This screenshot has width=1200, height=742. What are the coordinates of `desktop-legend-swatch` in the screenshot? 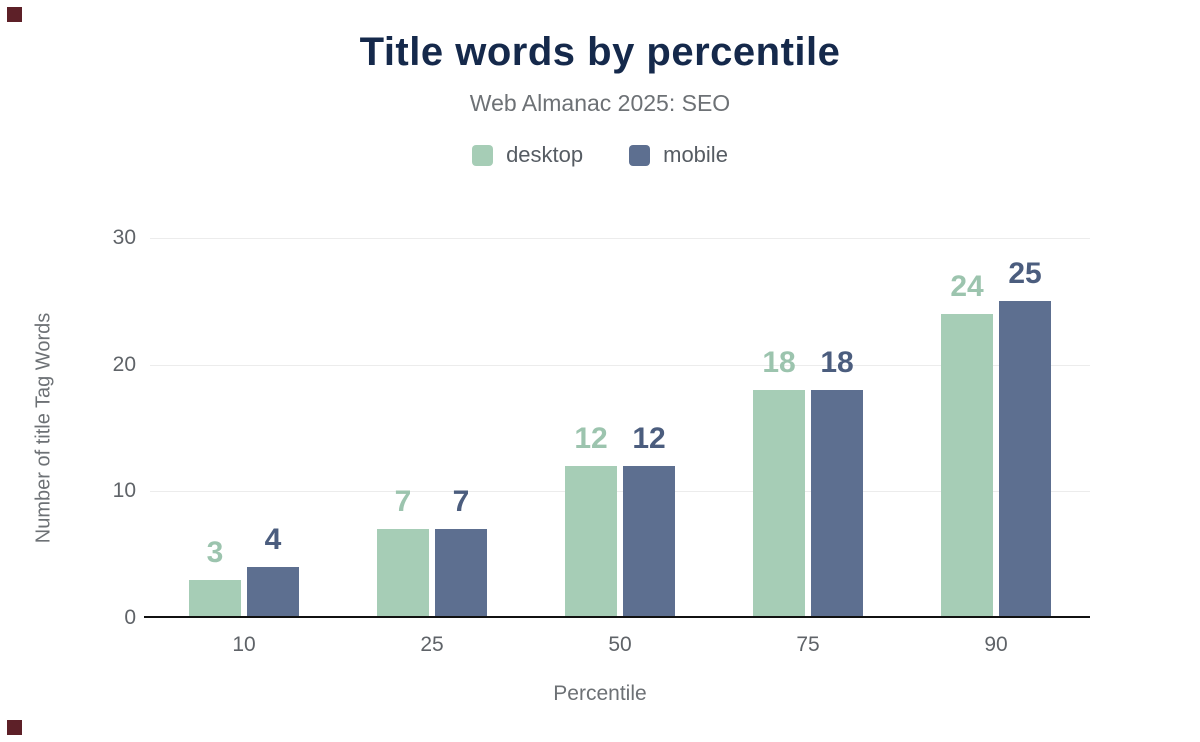 It's located at (483, 155).